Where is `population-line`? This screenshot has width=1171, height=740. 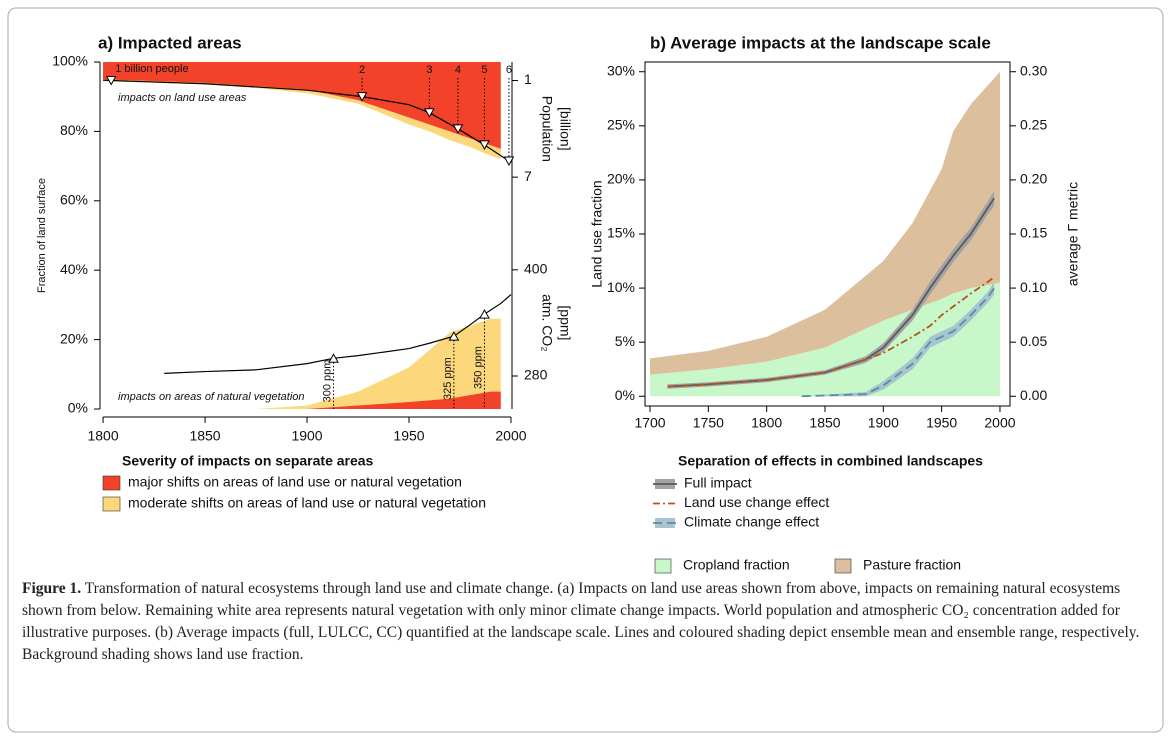
population-line is located at coordinates (307, 121).